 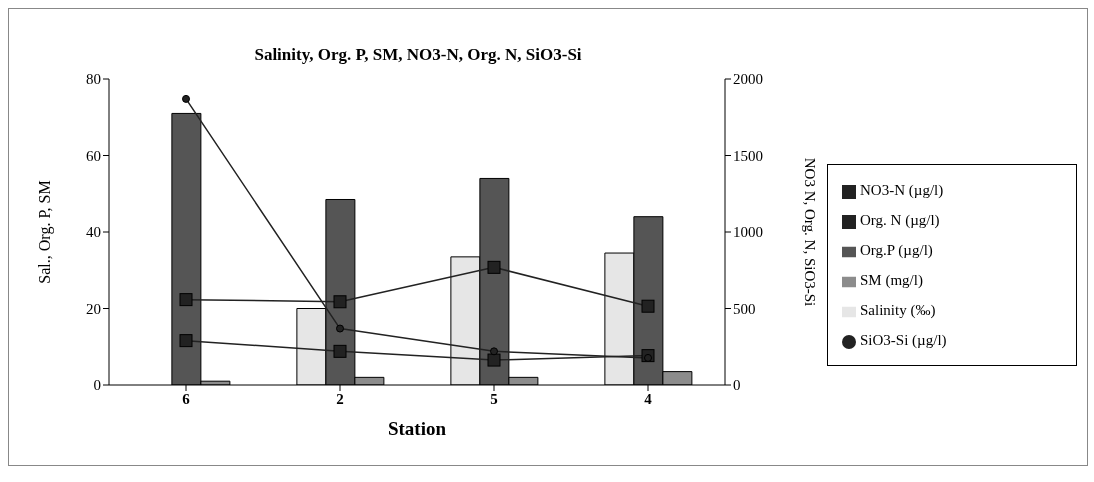 I want to click on y-tick-label: 80, so click(x=93, y=79).